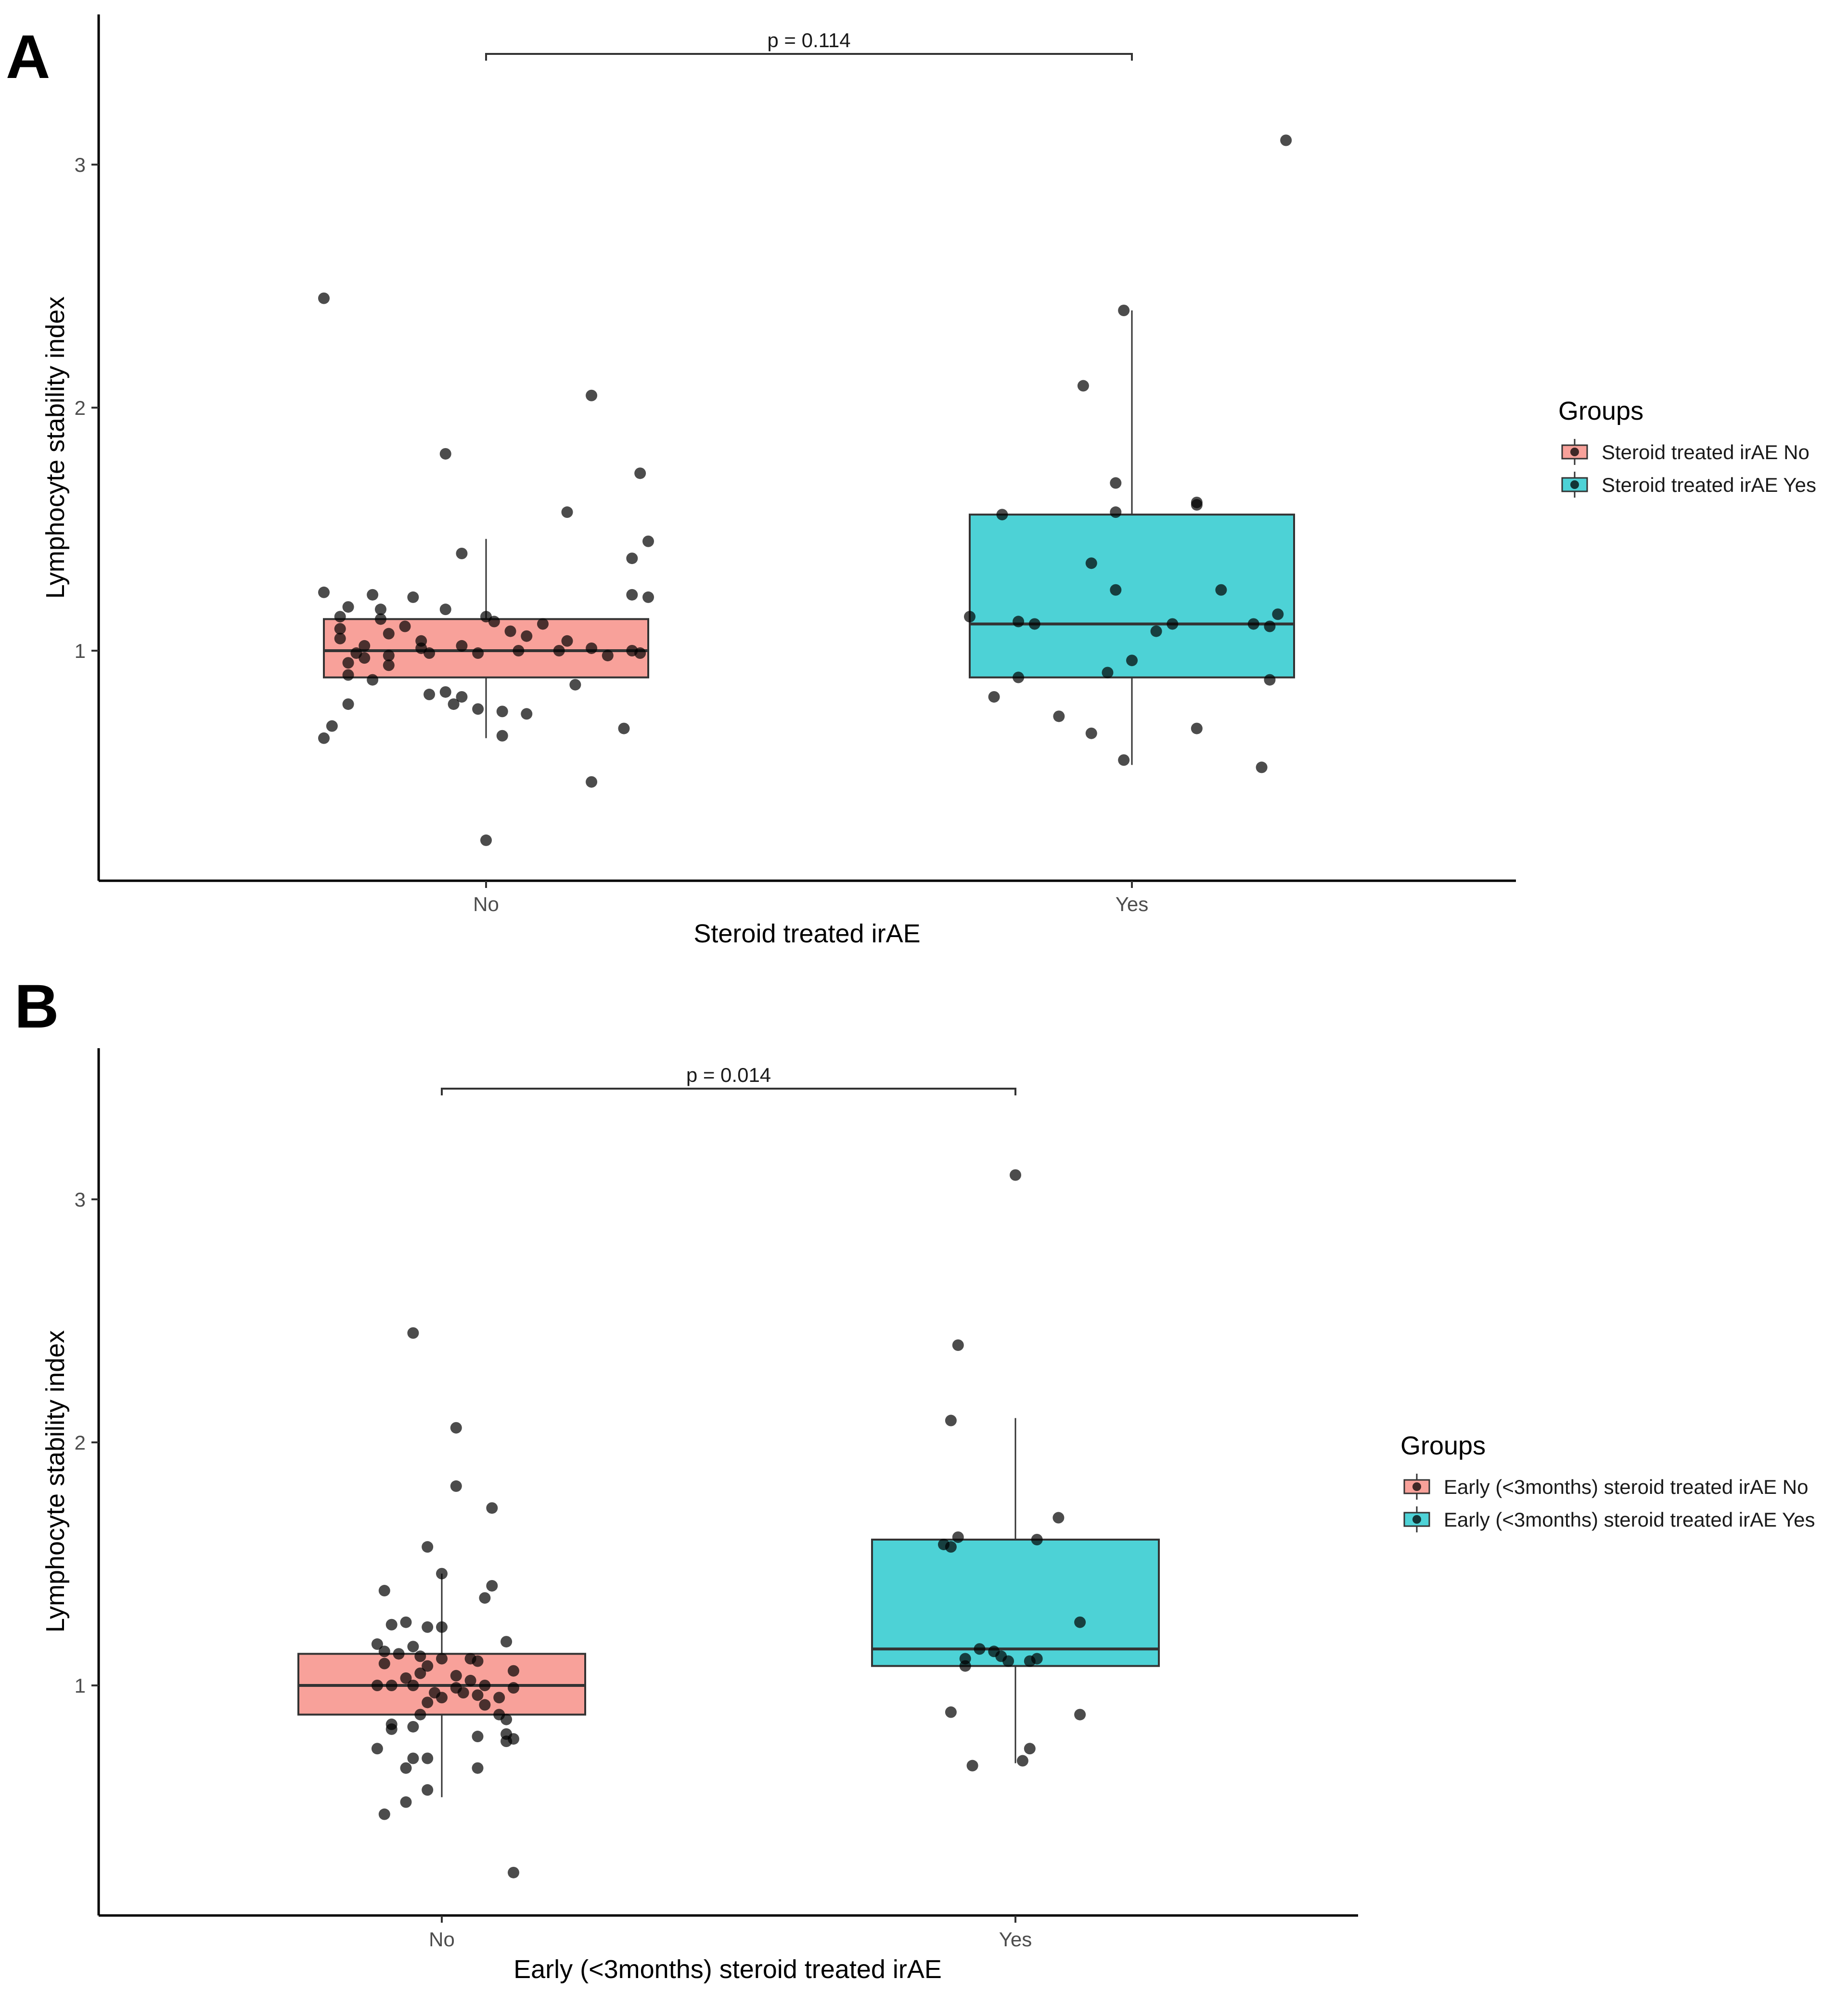  Describe the element at coordinates (1416, 1519) in the screenshot. I see `panel-b-legend-key-yes` at that location.